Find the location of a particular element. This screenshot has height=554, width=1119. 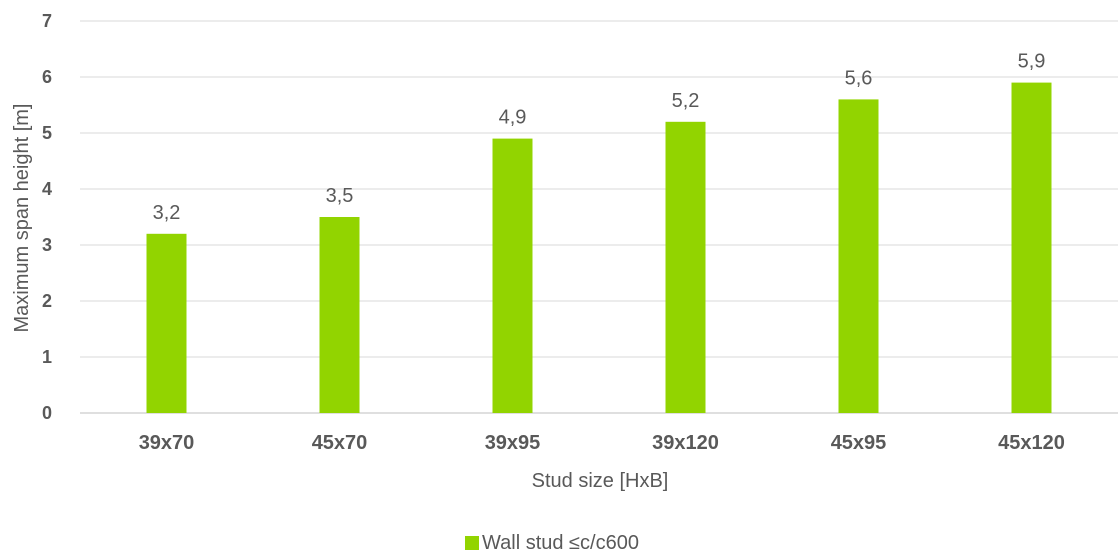

y-tick-label: 6 is located at coordinates (47, 77).